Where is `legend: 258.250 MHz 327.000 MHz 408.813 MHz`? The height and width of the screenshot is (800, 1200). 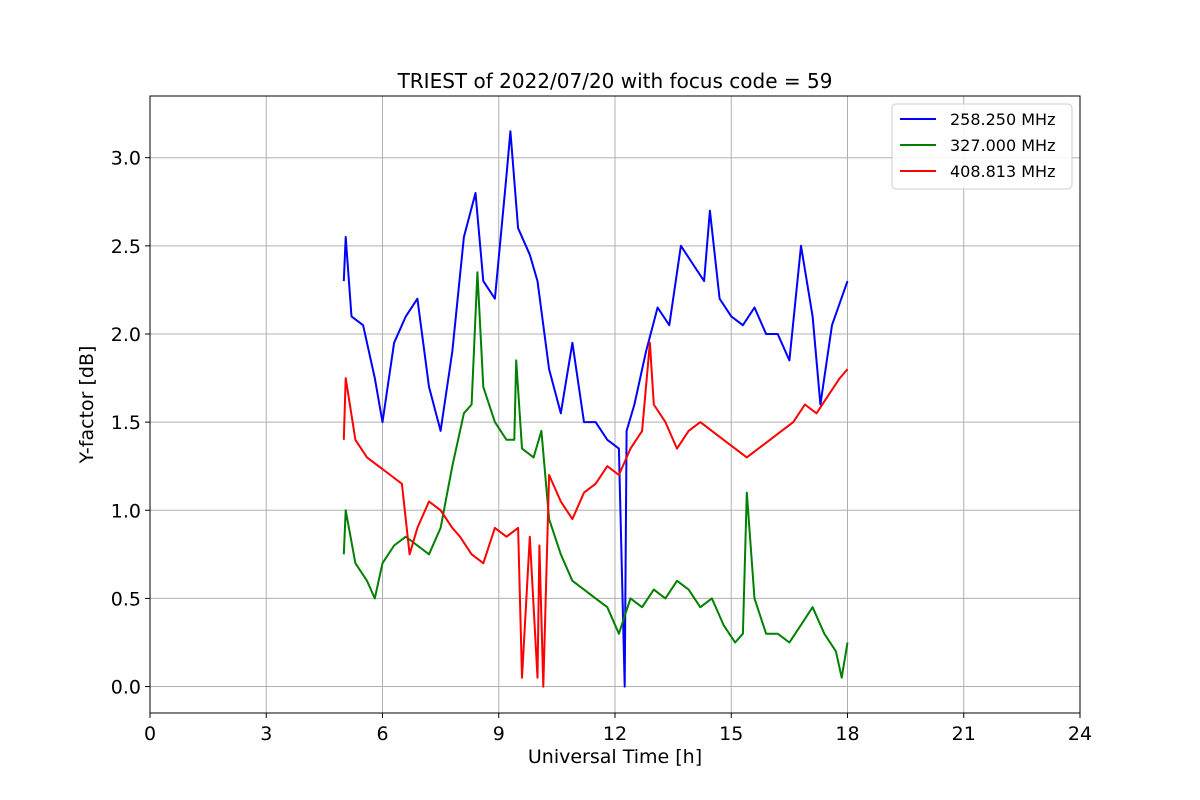
legend: 258.250 MHz 327.000 MHz 408.813 MHz is located at coordinates (982, 146).